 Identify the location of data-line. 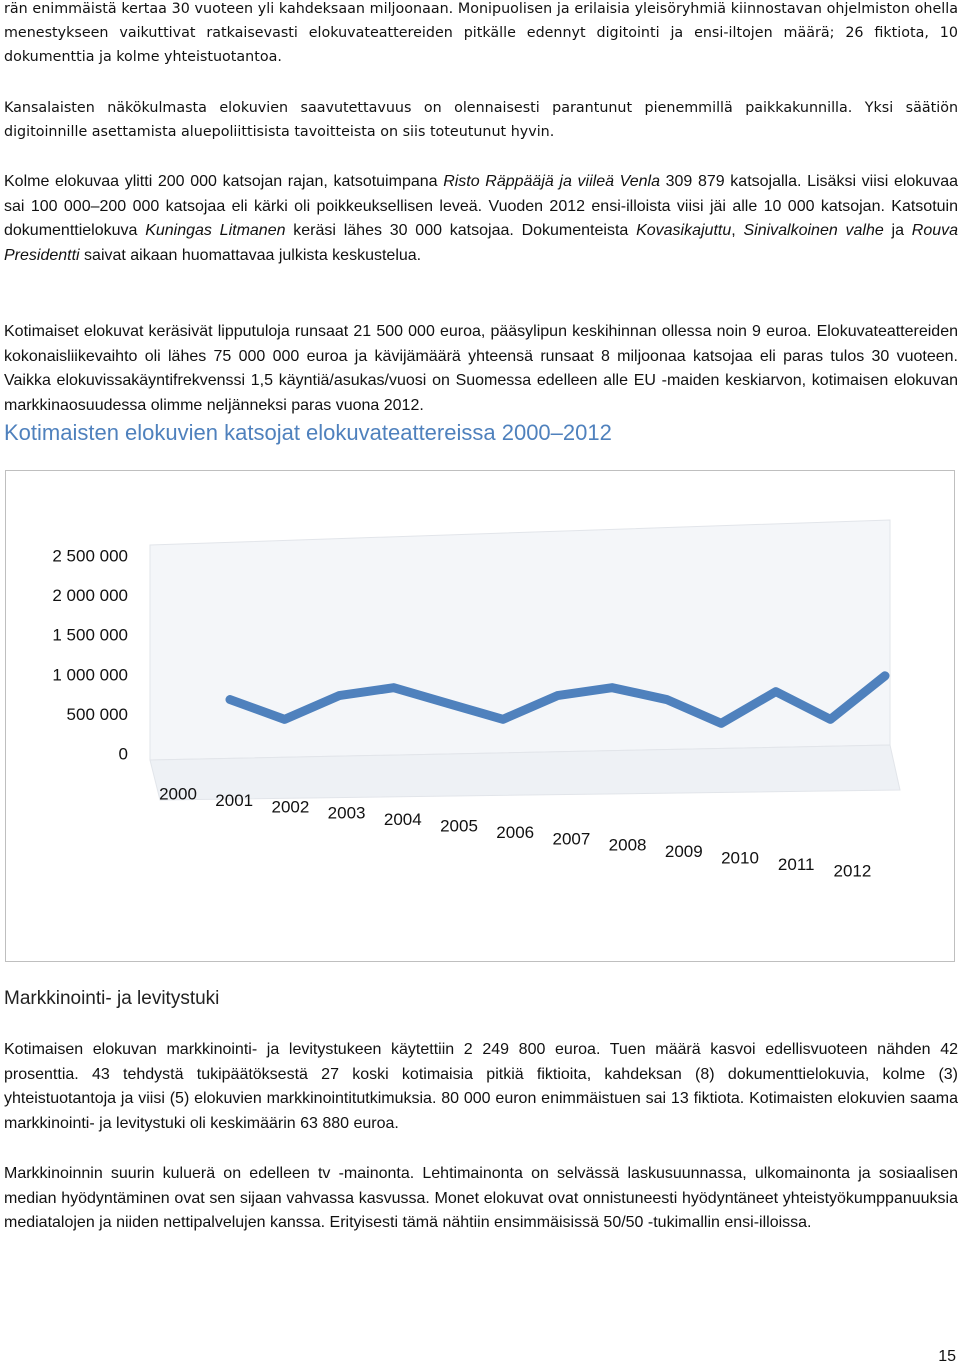
(557, 699).